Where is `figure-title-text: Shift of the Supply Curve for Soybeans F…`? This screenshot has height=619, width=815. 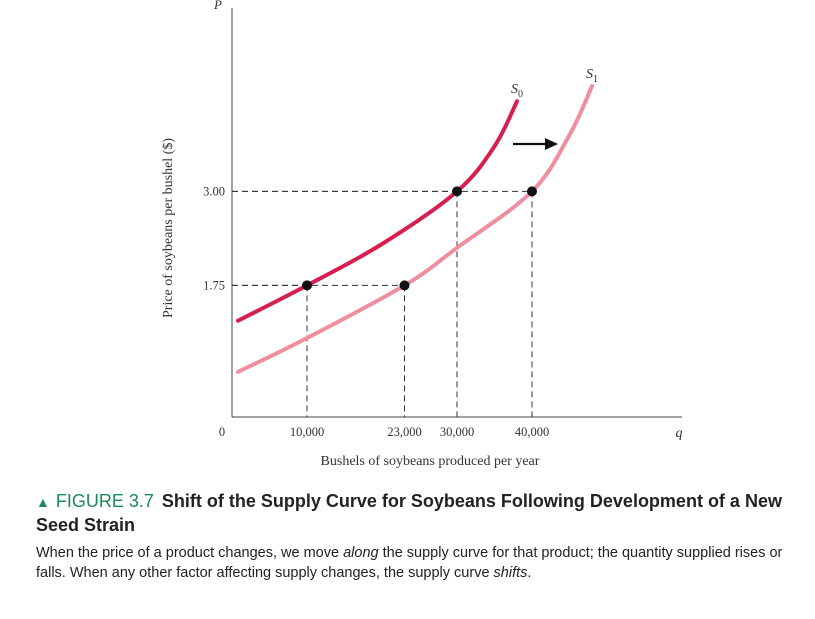 figure-title-text: Shift of the Supply Curve for Soybeans F… is located at coordinates (409, 513).